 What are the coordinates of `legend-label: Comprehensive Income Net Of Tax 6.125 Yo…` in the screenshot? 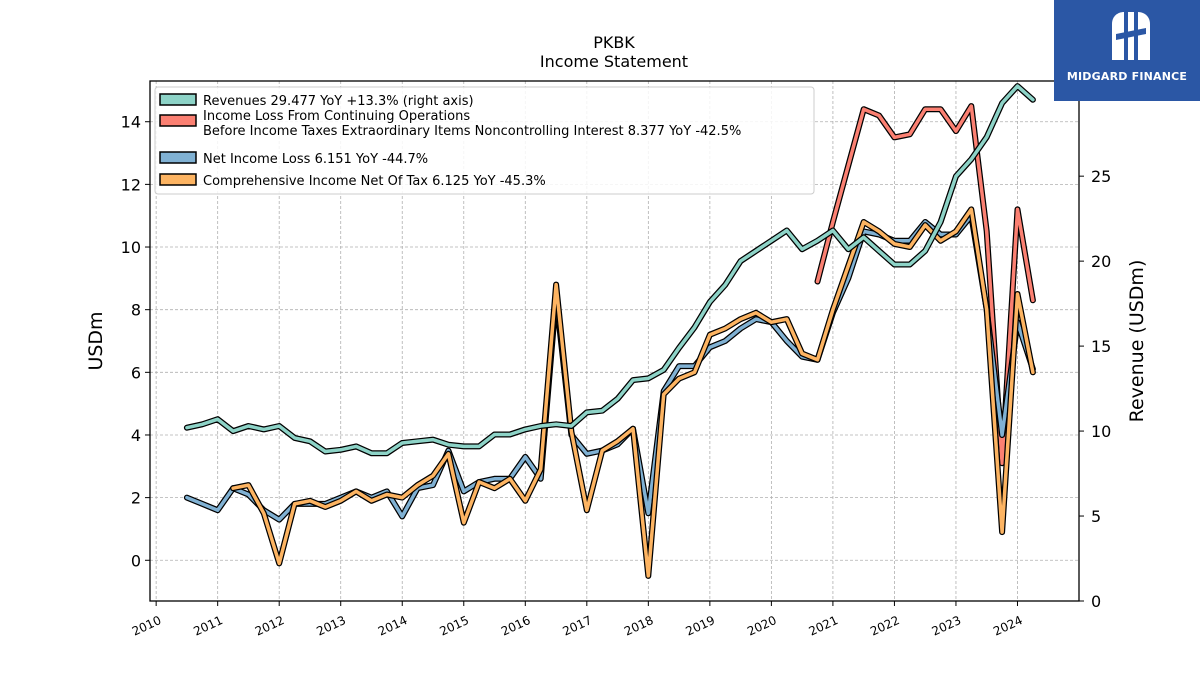 It's located at (374, 181).